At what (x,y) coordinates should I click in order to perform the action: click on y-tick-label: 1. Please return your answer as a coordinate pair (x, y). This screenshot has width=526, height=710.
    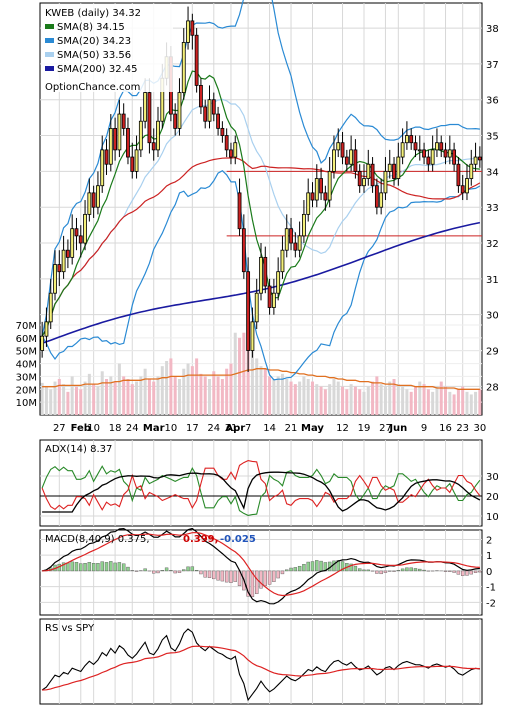
    Looking at the image, I should click on (489, 556).